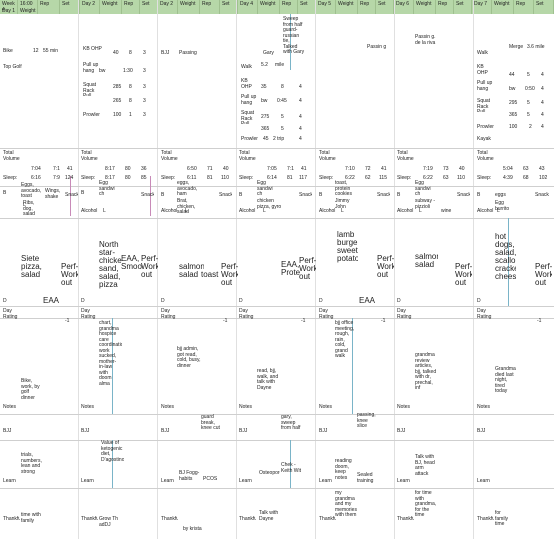 This screenshot has width=554, height=539. Describe the element at coordinates (69, 274) in the screenshot. I see `workout-text: Perf-Work out` at that location.